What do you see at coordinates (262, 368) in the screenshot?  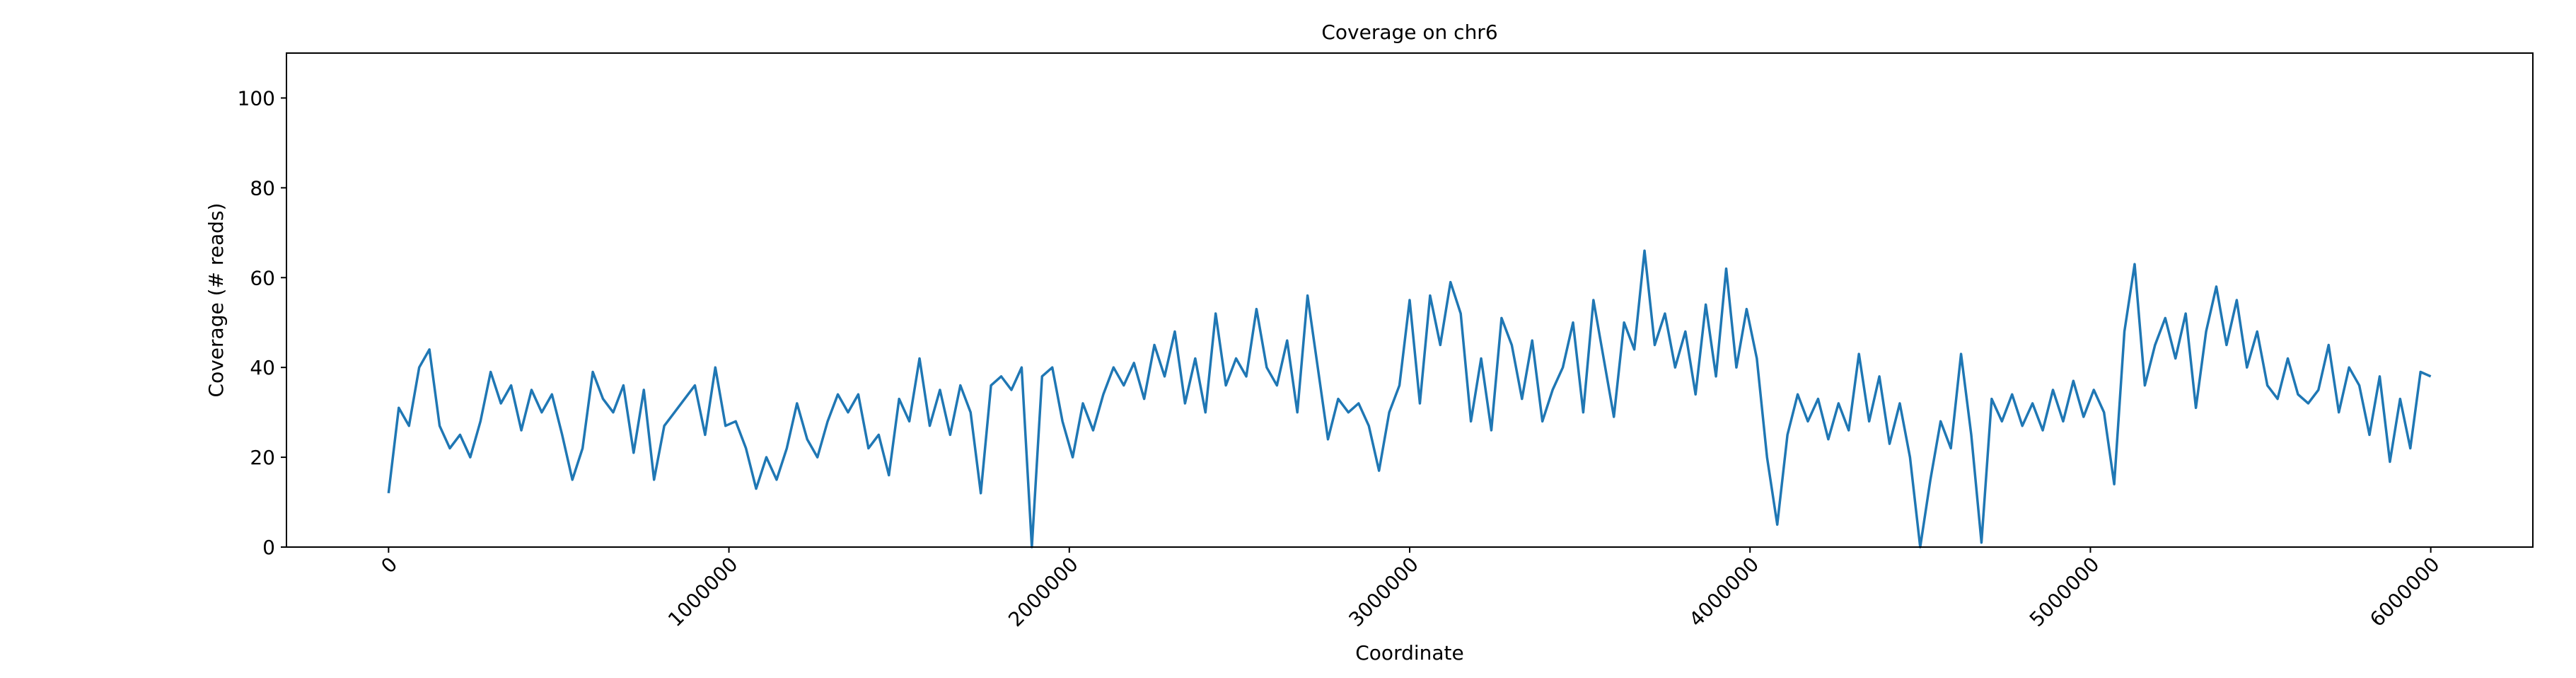 I see `y-tick-label: 40` at bounding box center [262, 368].